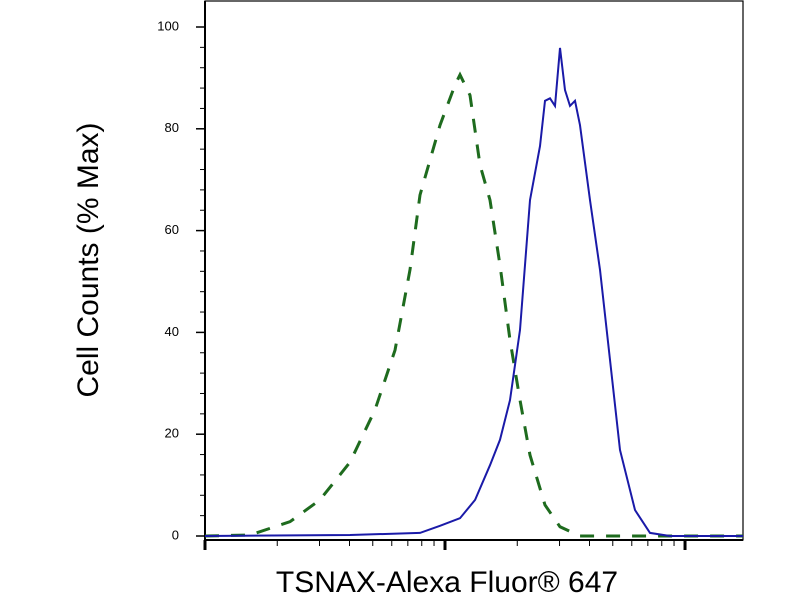 The image size is (800, 600). I want to click on y-tick-label: 40, so click(172, 331).